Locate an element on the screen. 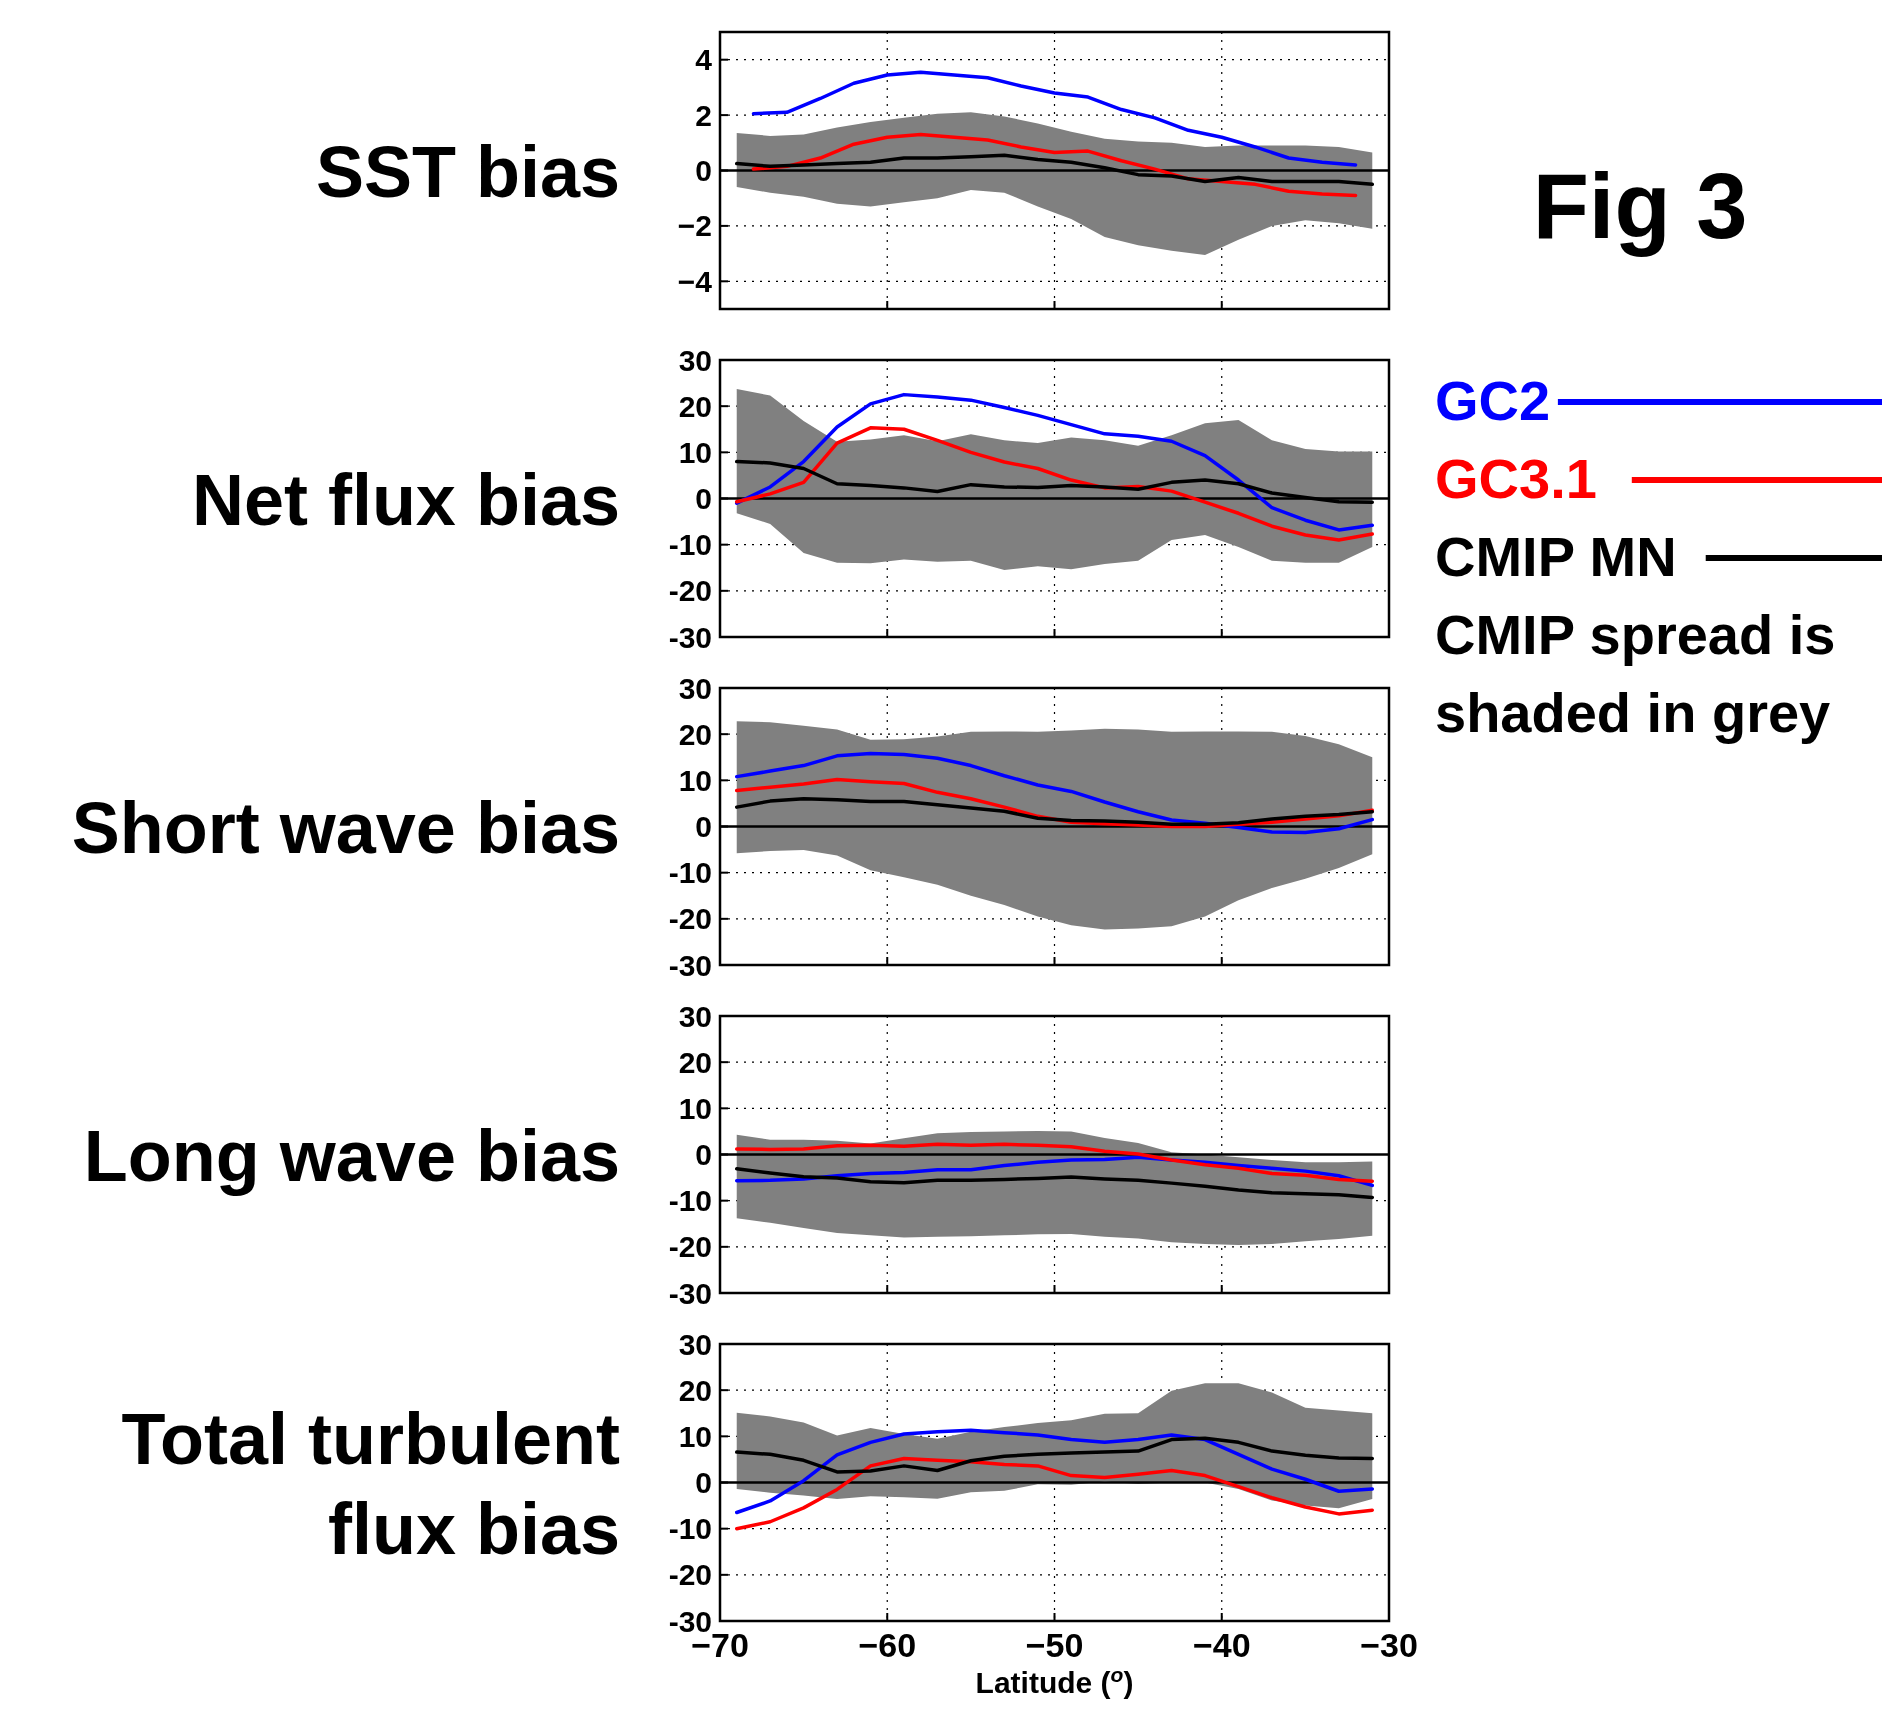 The width and height of the screenshot is (1894, 1719). y-axis-title: Net flux bias is located at coordinates (405, 499).